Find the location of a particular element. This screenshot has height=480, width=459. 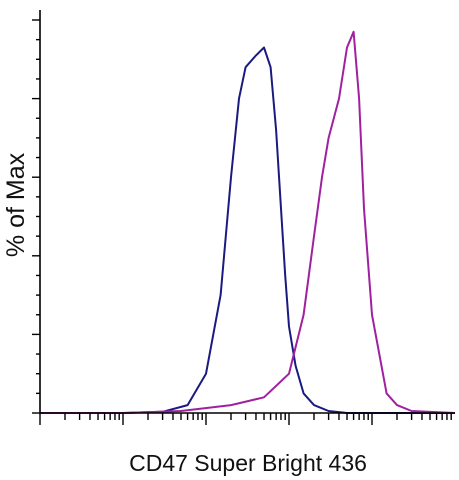

x-axis-label: CD47 Super Bright 436 is located at coordinates (248, 463).